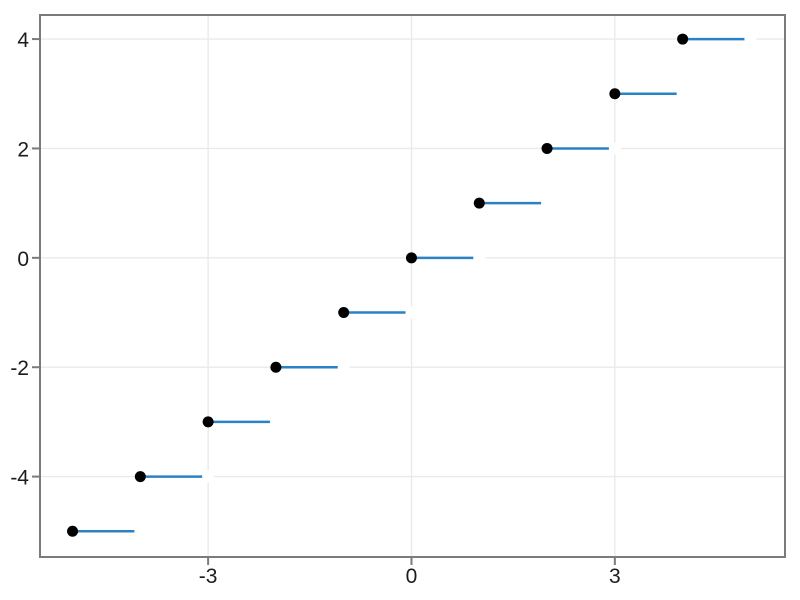  I want to click on x-tick-label: 0, so click(412, 576).